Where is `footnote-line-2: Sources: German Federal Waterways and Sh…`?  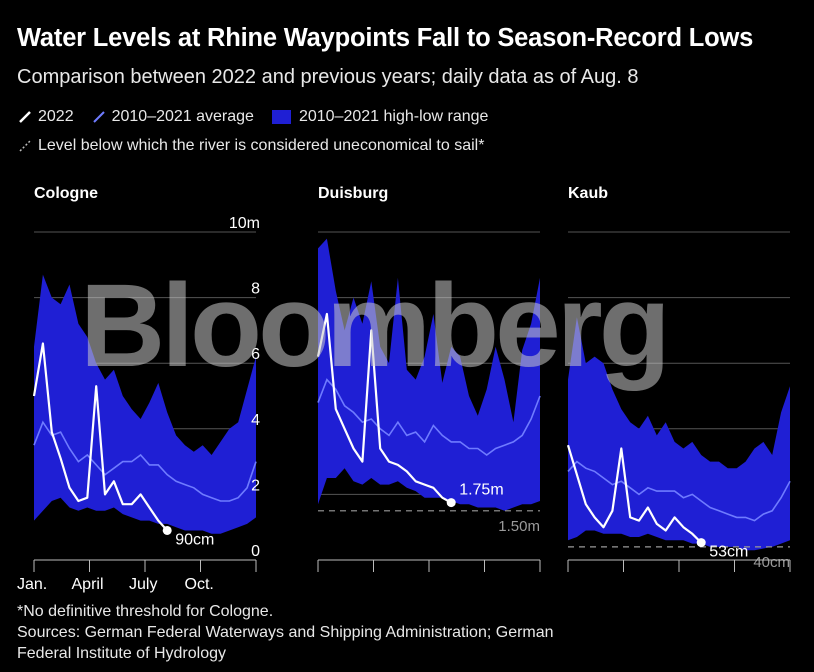 footnote-line-2: Sources: German Federal Waterways and Sh… is located at coordinates (285, 632).